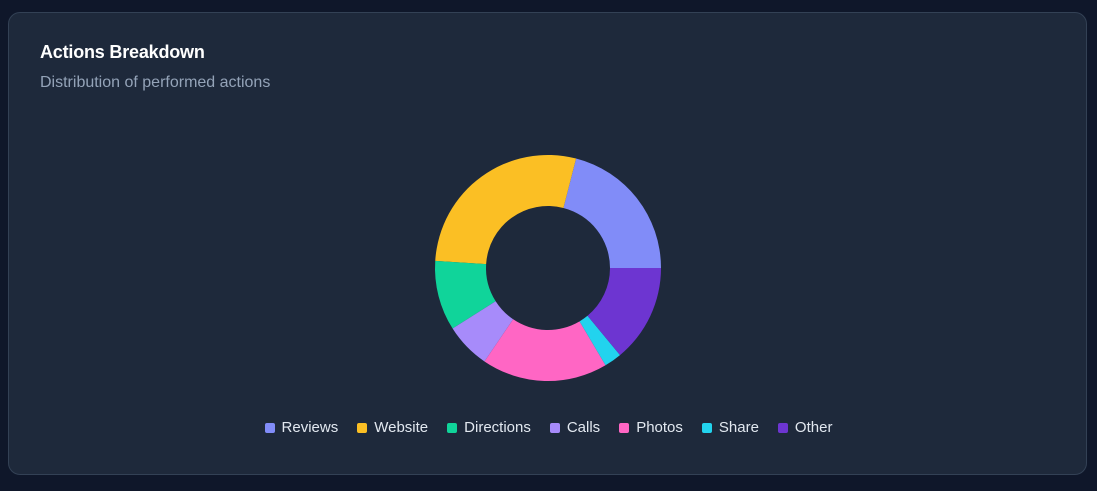  I want to click on donut-chart, so click(548, 268).